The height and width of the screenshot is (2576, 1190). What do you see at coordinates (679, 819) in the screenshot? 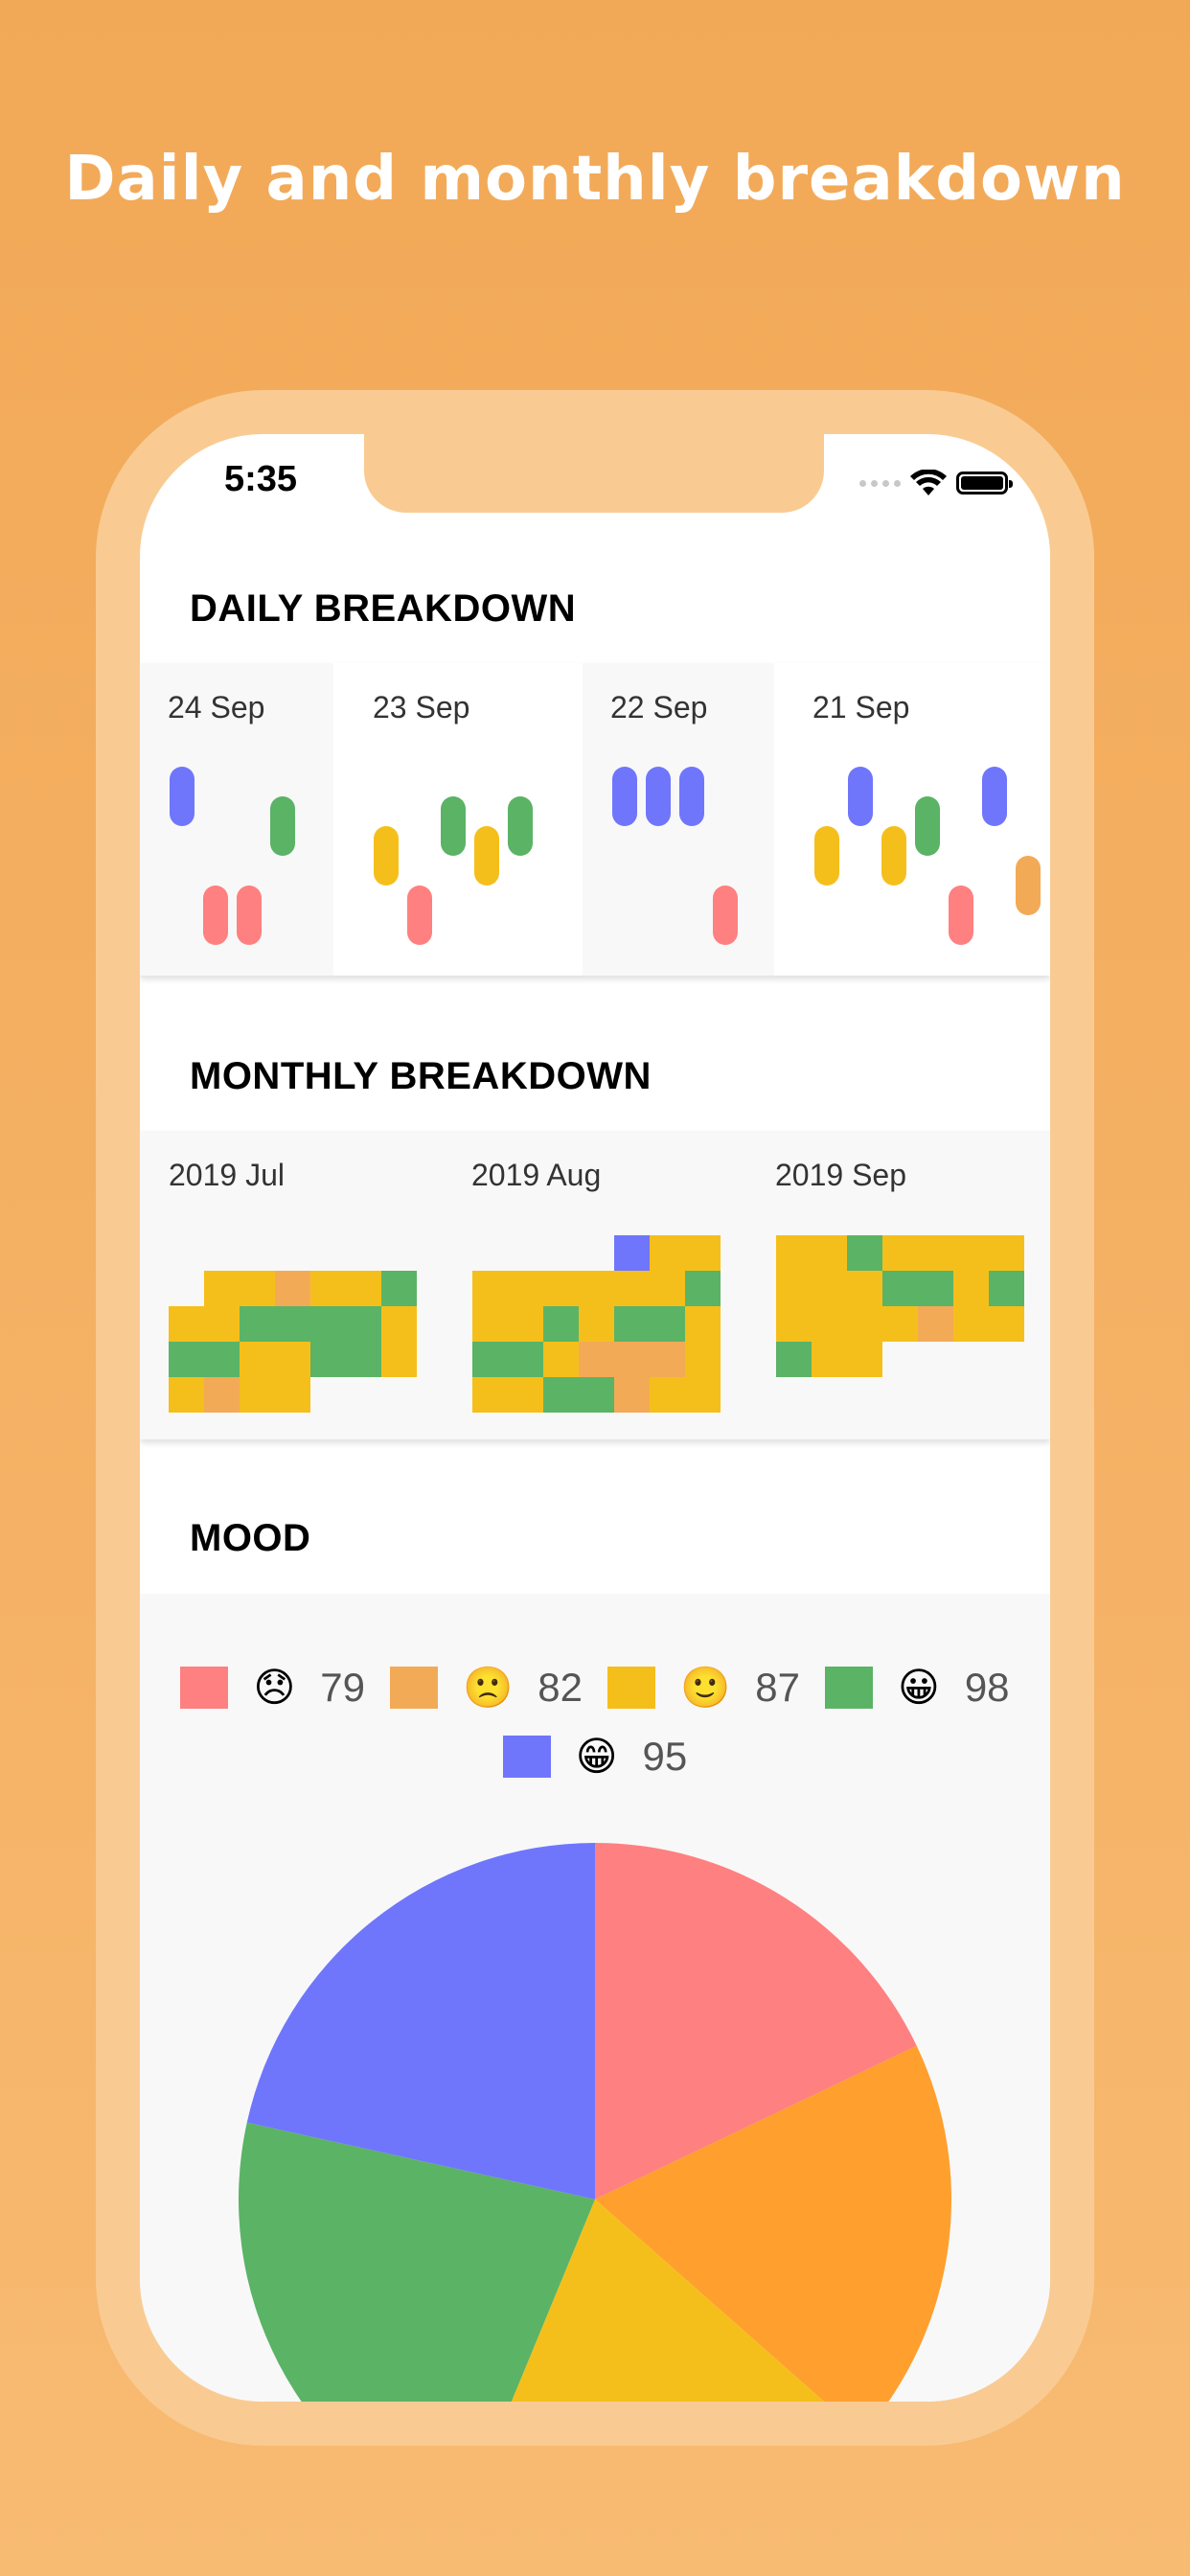
I see `day-card: 22 Sep` at bounding box center [679, 819].